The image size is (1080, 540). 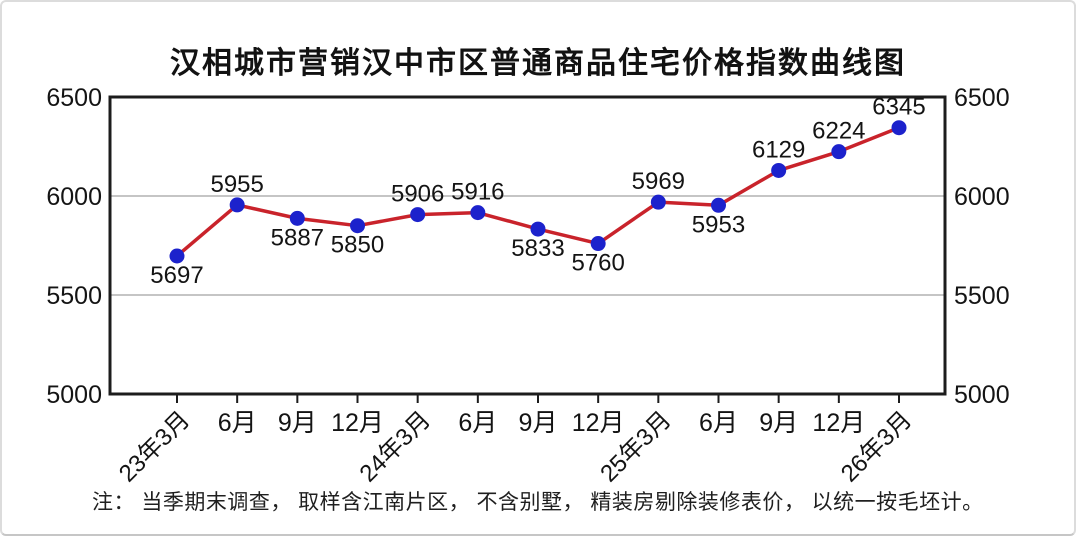 What do you see at coordinates (176, 275) in the screenshot?
I see `data-label: 5697` at bounding box center [176, 275].